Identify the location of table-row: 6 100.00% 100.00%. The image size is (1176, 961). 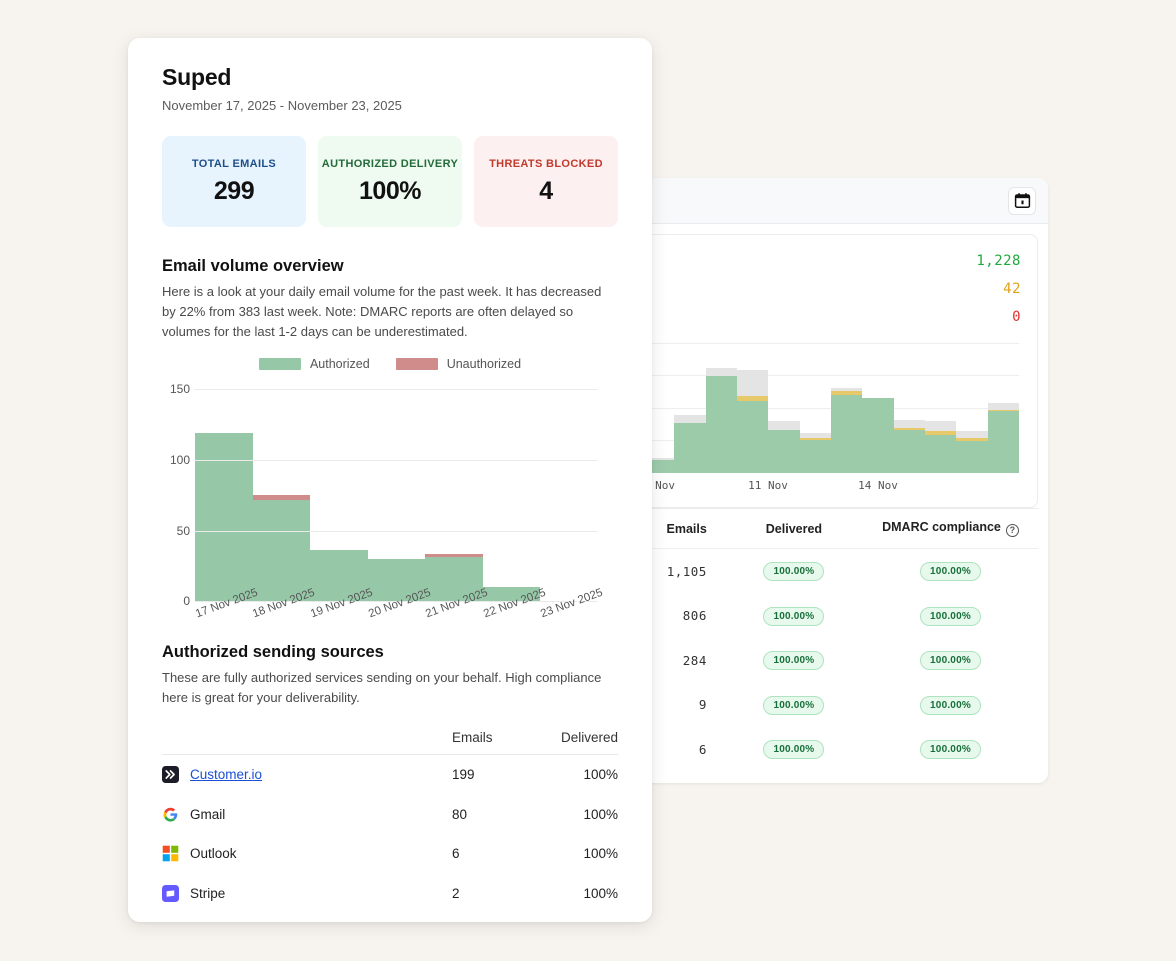
(784, 749).